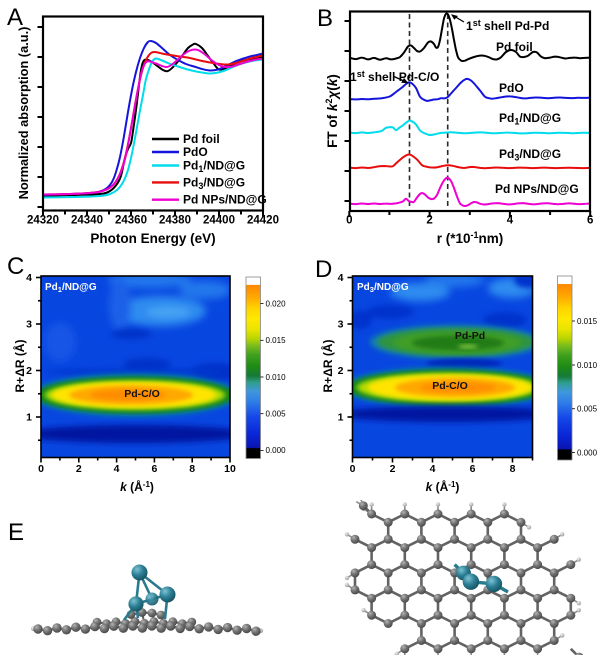 Image resolution: width=600 pixels, height=655 pixels. What do you see at coordinates (230, 469) in the screenshot?
I see `svg-text: 10` at bounding box center [230, 469].